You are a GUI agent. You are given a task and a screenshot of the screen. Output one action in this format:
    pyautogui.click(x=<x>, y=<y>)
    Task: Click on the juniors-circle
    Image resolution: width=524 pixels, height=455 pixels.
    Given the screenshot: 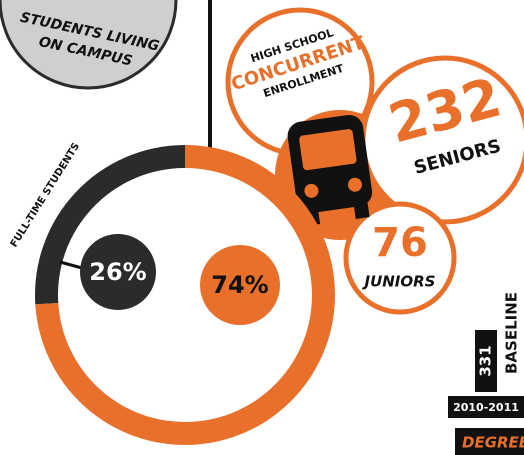 What is the action you would take?
    pyautogui.click(x=400, y=258)
    